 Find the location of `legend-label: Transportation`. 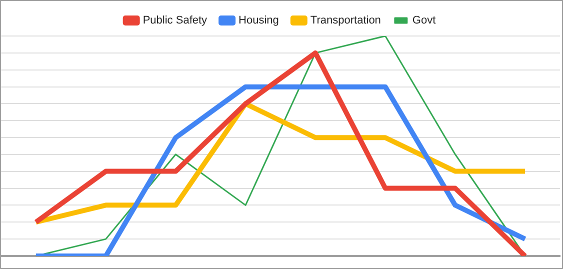

legend-label: Transportation is located at coordinates (345, 20).